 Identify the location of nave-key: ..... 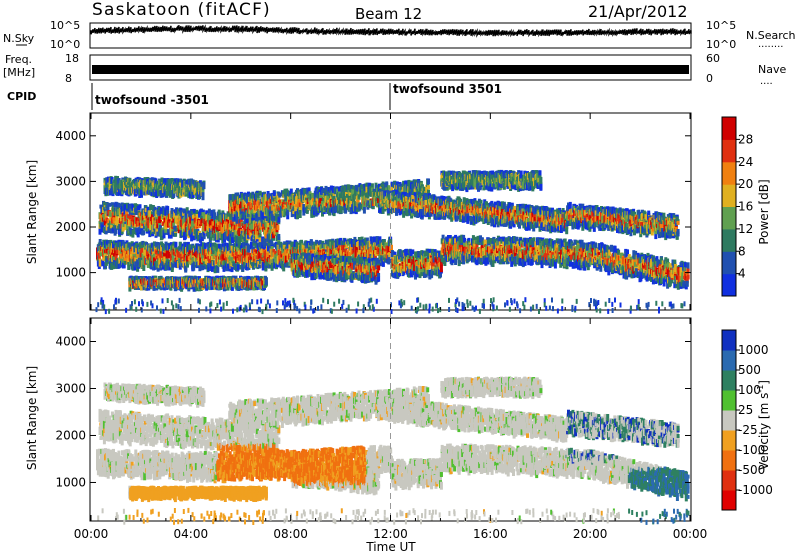
(766, 81).